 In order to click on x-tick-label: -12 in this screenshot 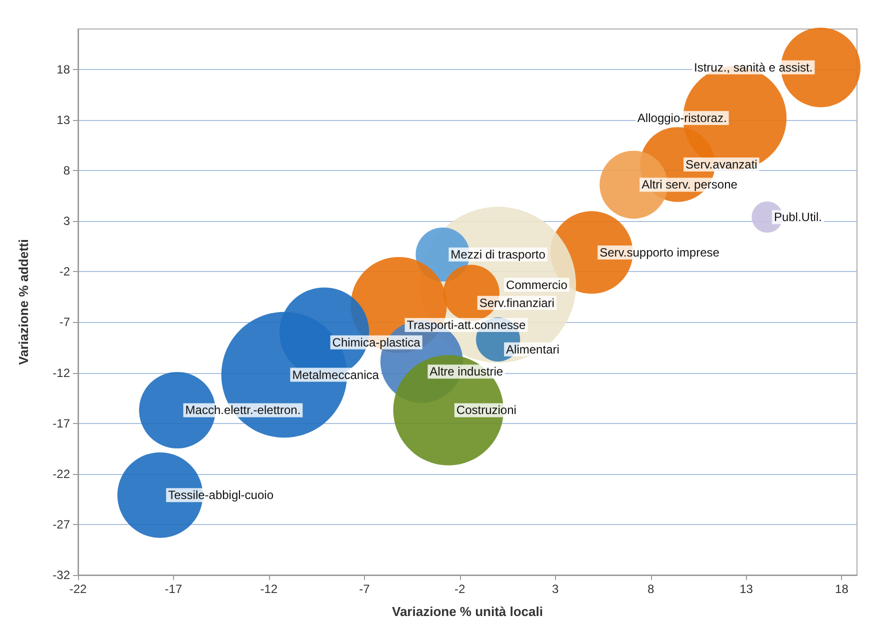, I will do `click(269, 589)`.